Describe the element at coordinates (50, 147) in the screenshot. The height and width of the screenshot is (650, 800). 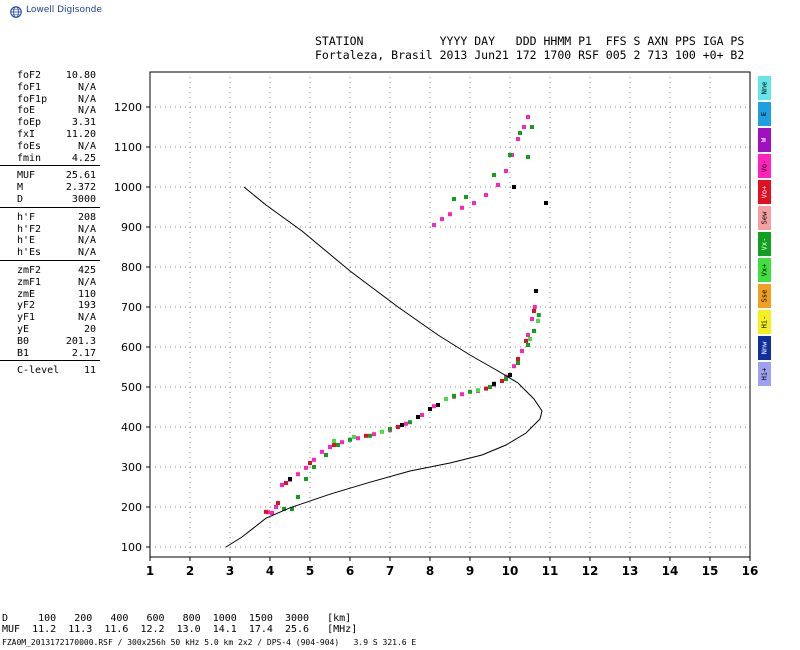
I see `param-row: foEs N/A` at that location.